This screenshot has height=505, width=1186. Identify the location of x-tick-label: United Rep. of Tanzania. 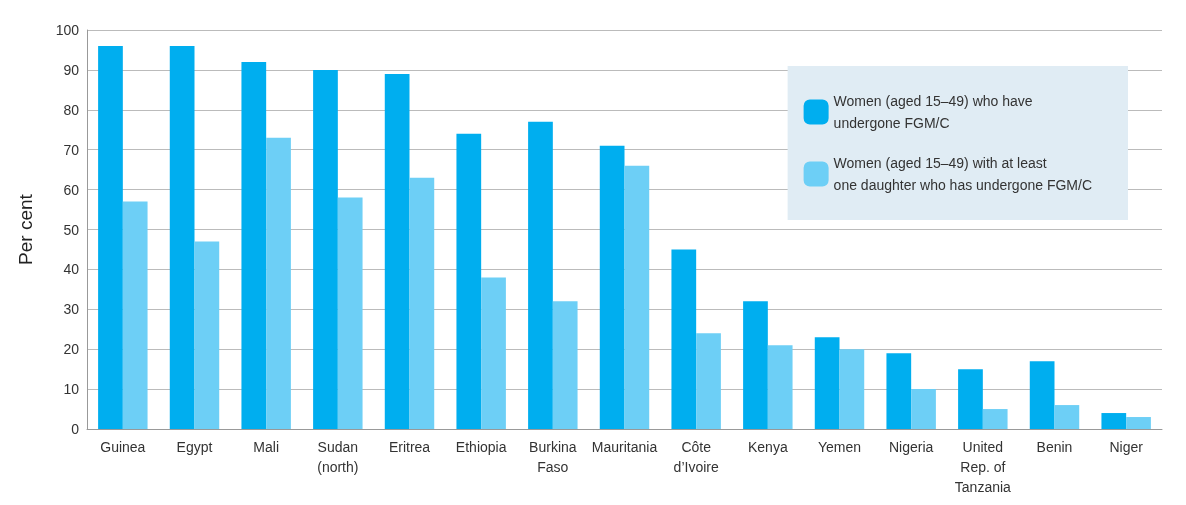
(983, 467).